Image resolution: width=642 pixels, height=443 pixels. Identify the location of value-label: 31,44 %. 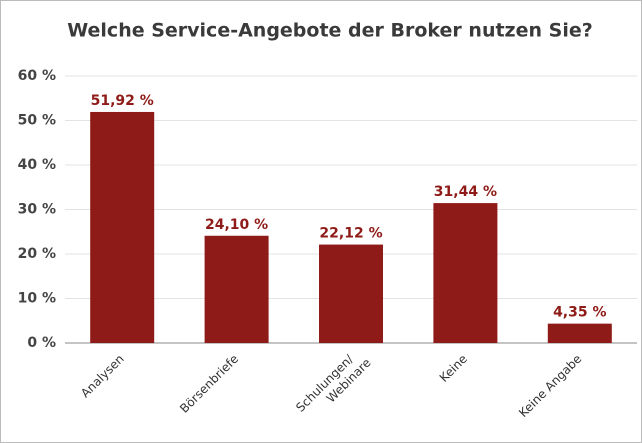
(465, 192).